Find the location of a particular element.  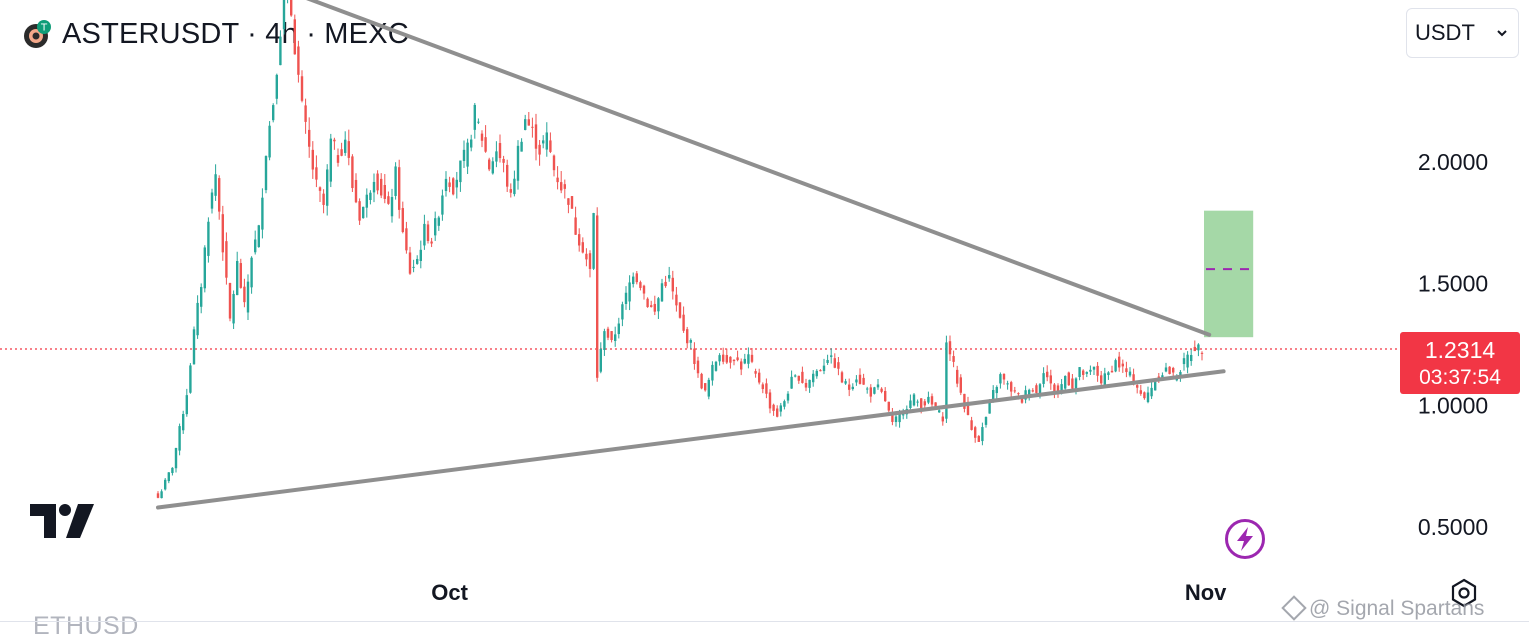

currency-select: USDT is located at coordinates (1462, 33).